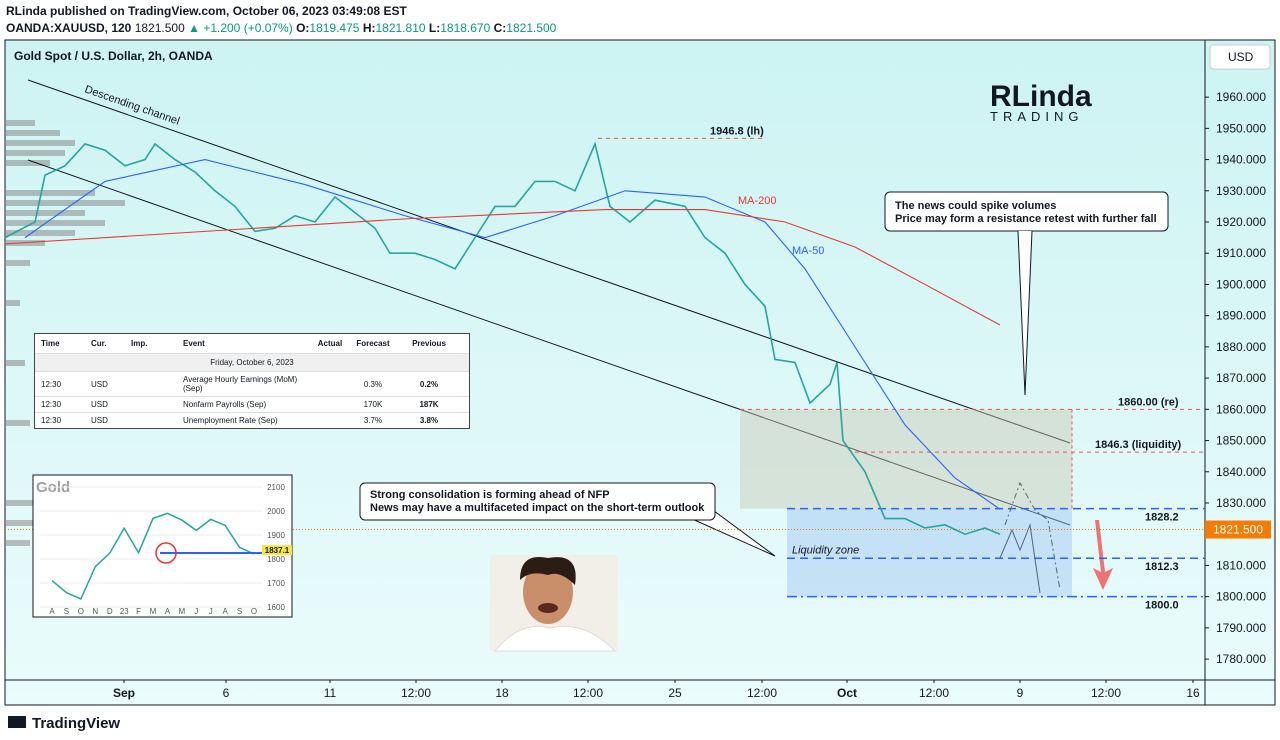 This screenshot has width=1280, height=740. Describe the element at coordinates (1020, 693) in the screenshot. I see `x-tick-label: 9` at that location.